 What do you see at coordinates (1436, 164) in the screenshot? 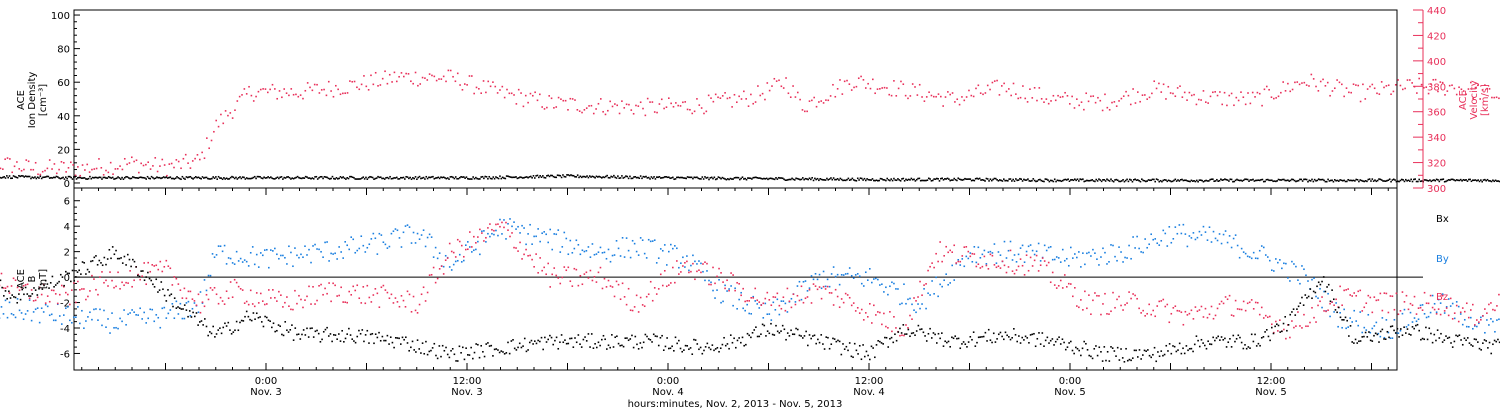
I see `velocity-tick-label: 320` at bounding box center [1436, 164].